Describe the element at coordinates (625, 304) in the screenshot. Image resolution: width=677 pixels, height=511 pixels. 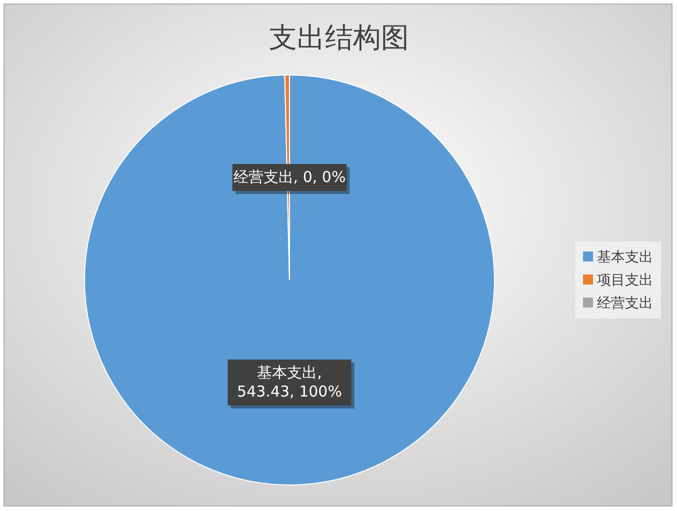
I see `legend-label: 经营支出` at that location.